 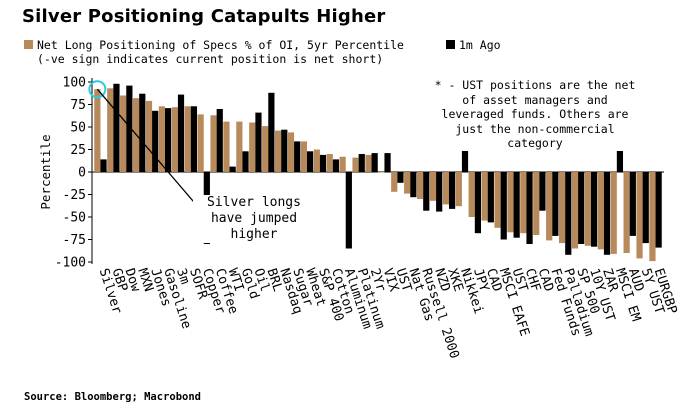 What do you see at coordinates (78, 128) in the screenshot?
I see `y-tick-label: 50` at bounding box center [78, 128].